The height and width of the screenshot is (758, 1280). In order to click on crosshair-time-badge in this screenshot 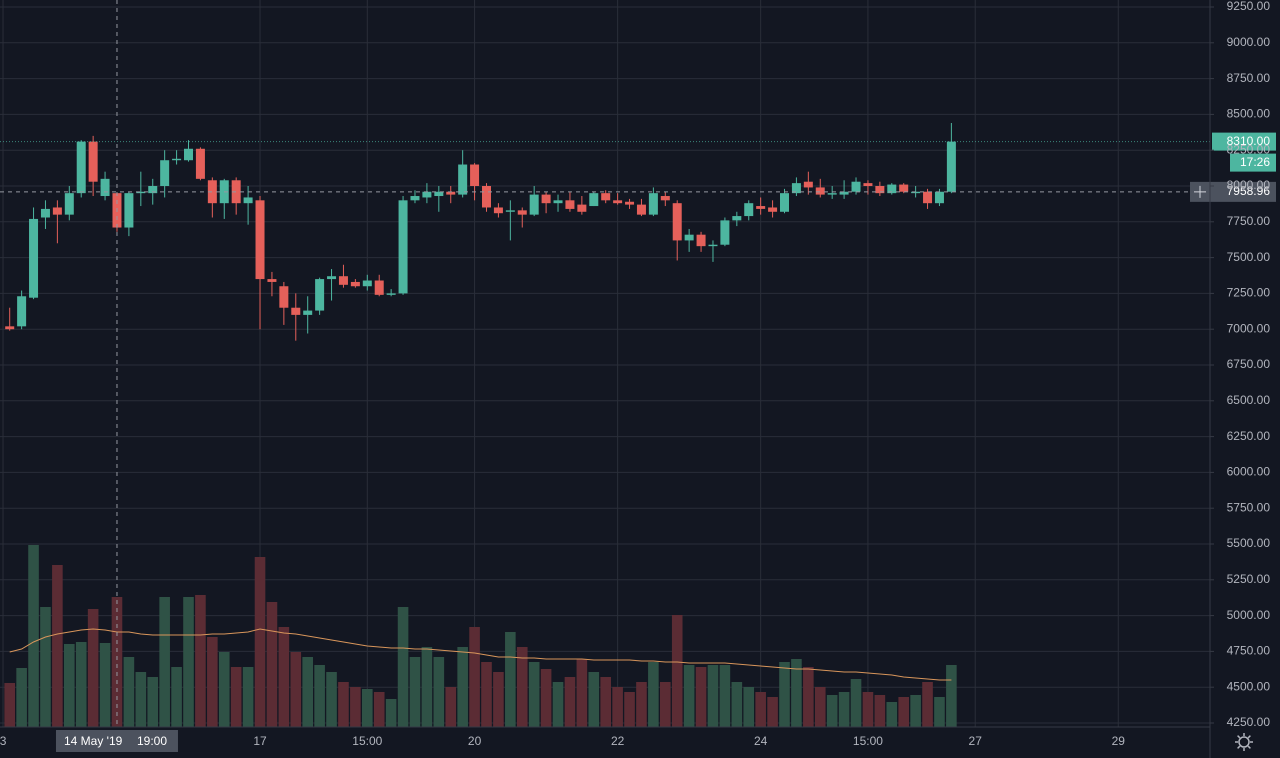, I will do `click(116, 741)`.